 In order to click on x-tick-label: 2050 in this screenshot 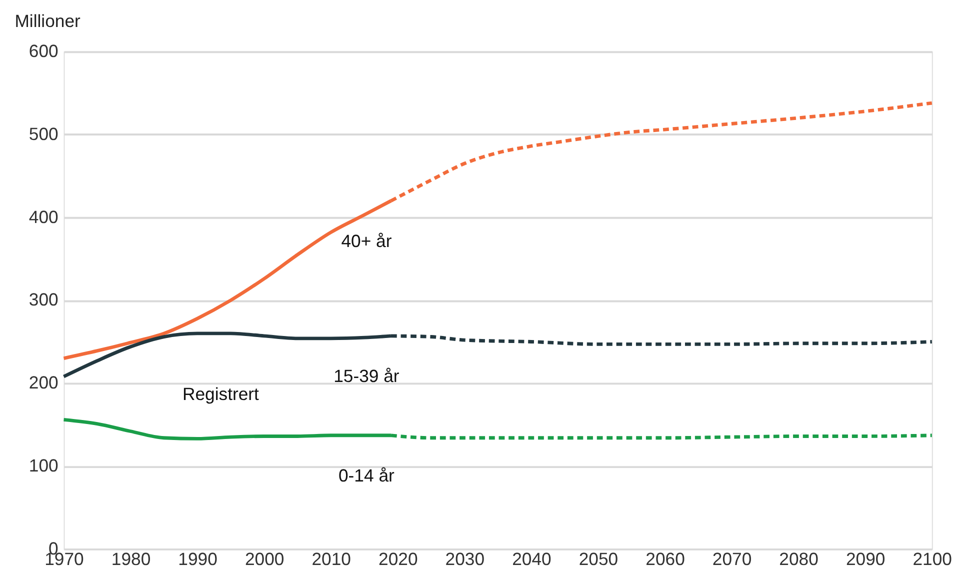, I will do `click(598, 559)`.